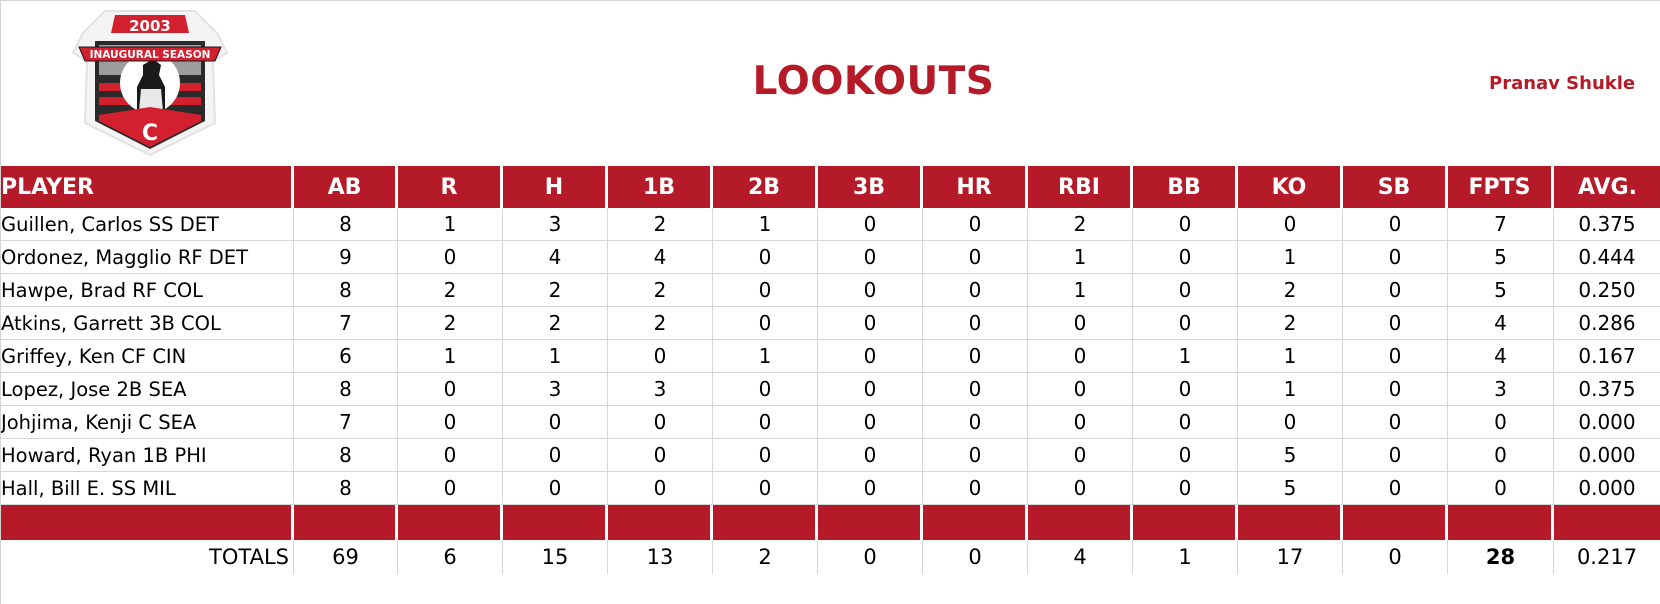 This screenshot has width=1660, height=604. Describe the element at coordinates (1290, 422) in the screenshot. I see `cell-ko: 0` at that location.